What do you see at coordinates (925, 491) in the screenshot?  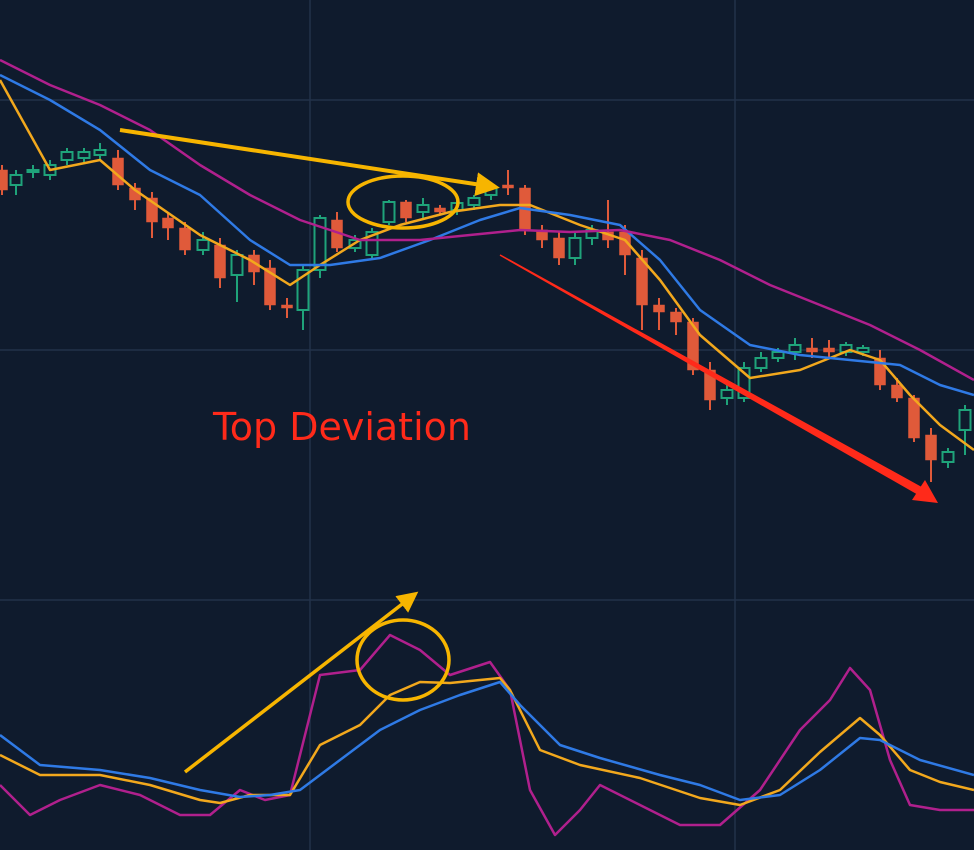 I see `arrow-head` at bounding box center [925, 491].